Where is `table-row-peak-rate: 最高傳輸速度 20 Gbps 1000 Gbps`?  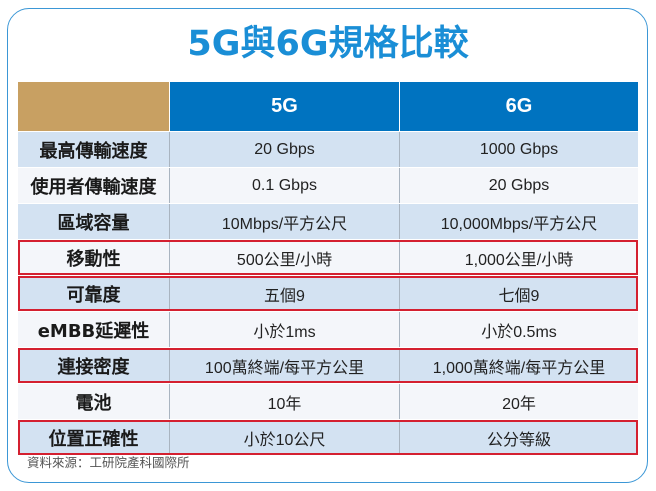 table-row-peak-rate: 最高傳輸速度 20 Gbps 1000 Gbps is located at coordinates (328, 149).